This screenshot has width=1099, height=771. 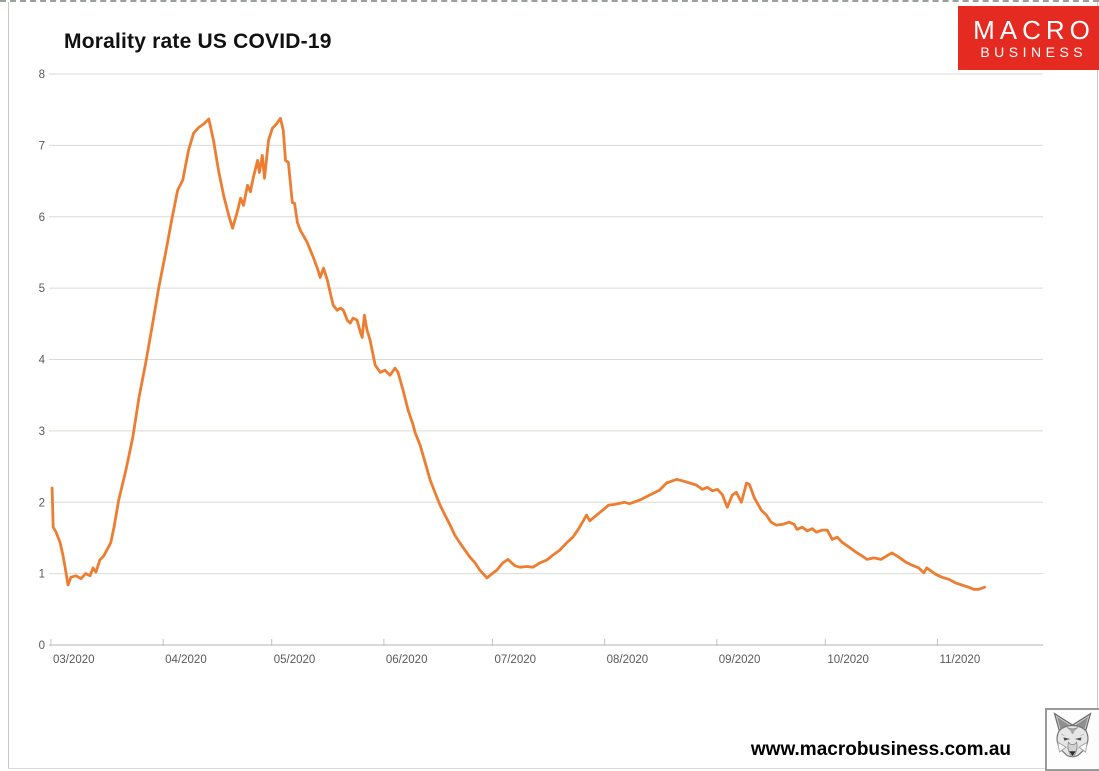 I want to click on x-axis-tick-label: 11/2020, so click(x=960, y=660).